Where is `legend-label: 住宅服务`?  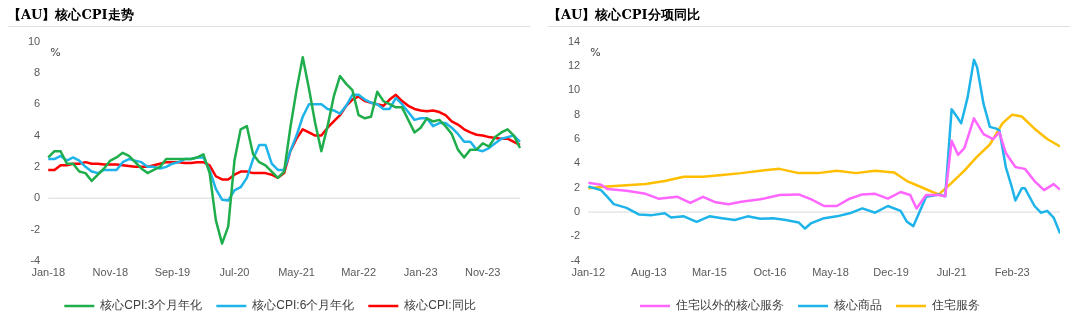
legend-label: 住宅服务 is located at coordinates (955, 305).